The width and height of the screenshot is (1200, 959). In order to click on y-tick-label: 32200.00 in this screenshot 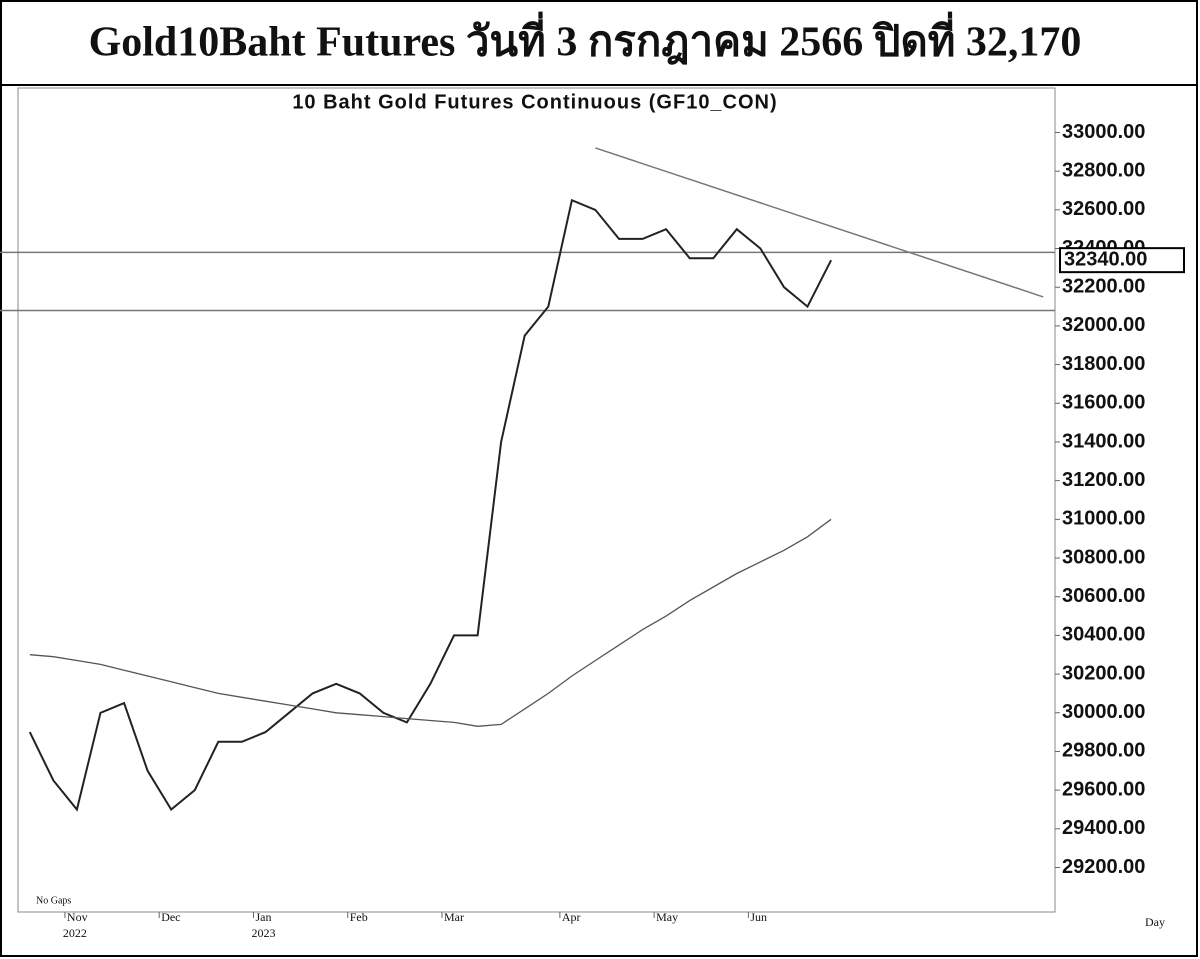, I will do `click(1103, 287)`.